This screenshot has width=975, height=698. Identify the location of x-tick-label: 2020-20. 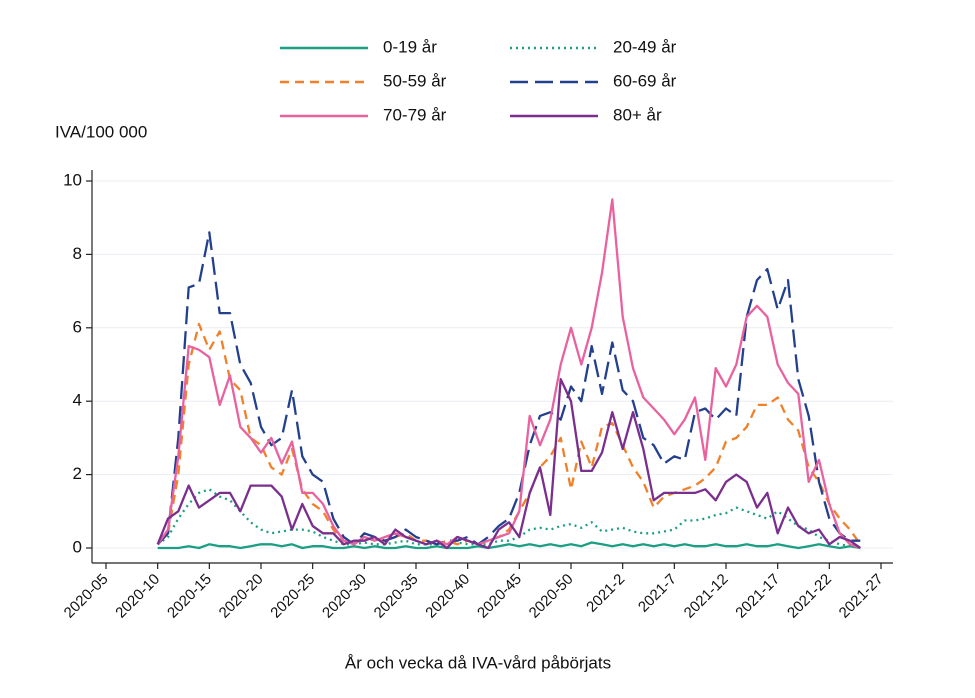
(241, 596).